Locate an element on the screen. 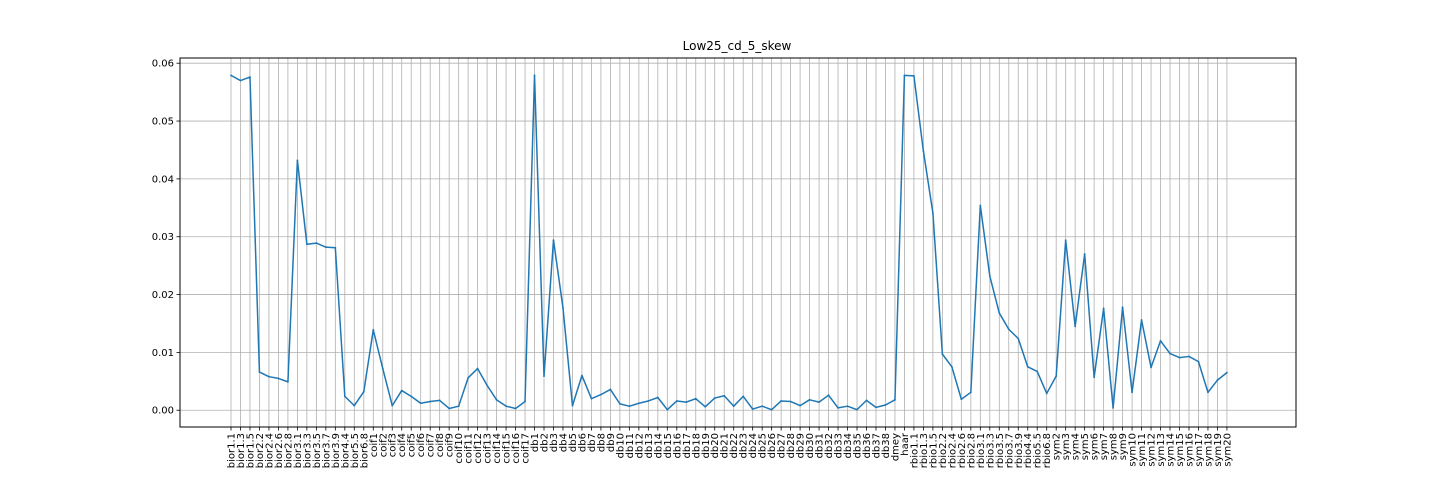  x-tick-label: db28 is located at coordinates (791, 445).